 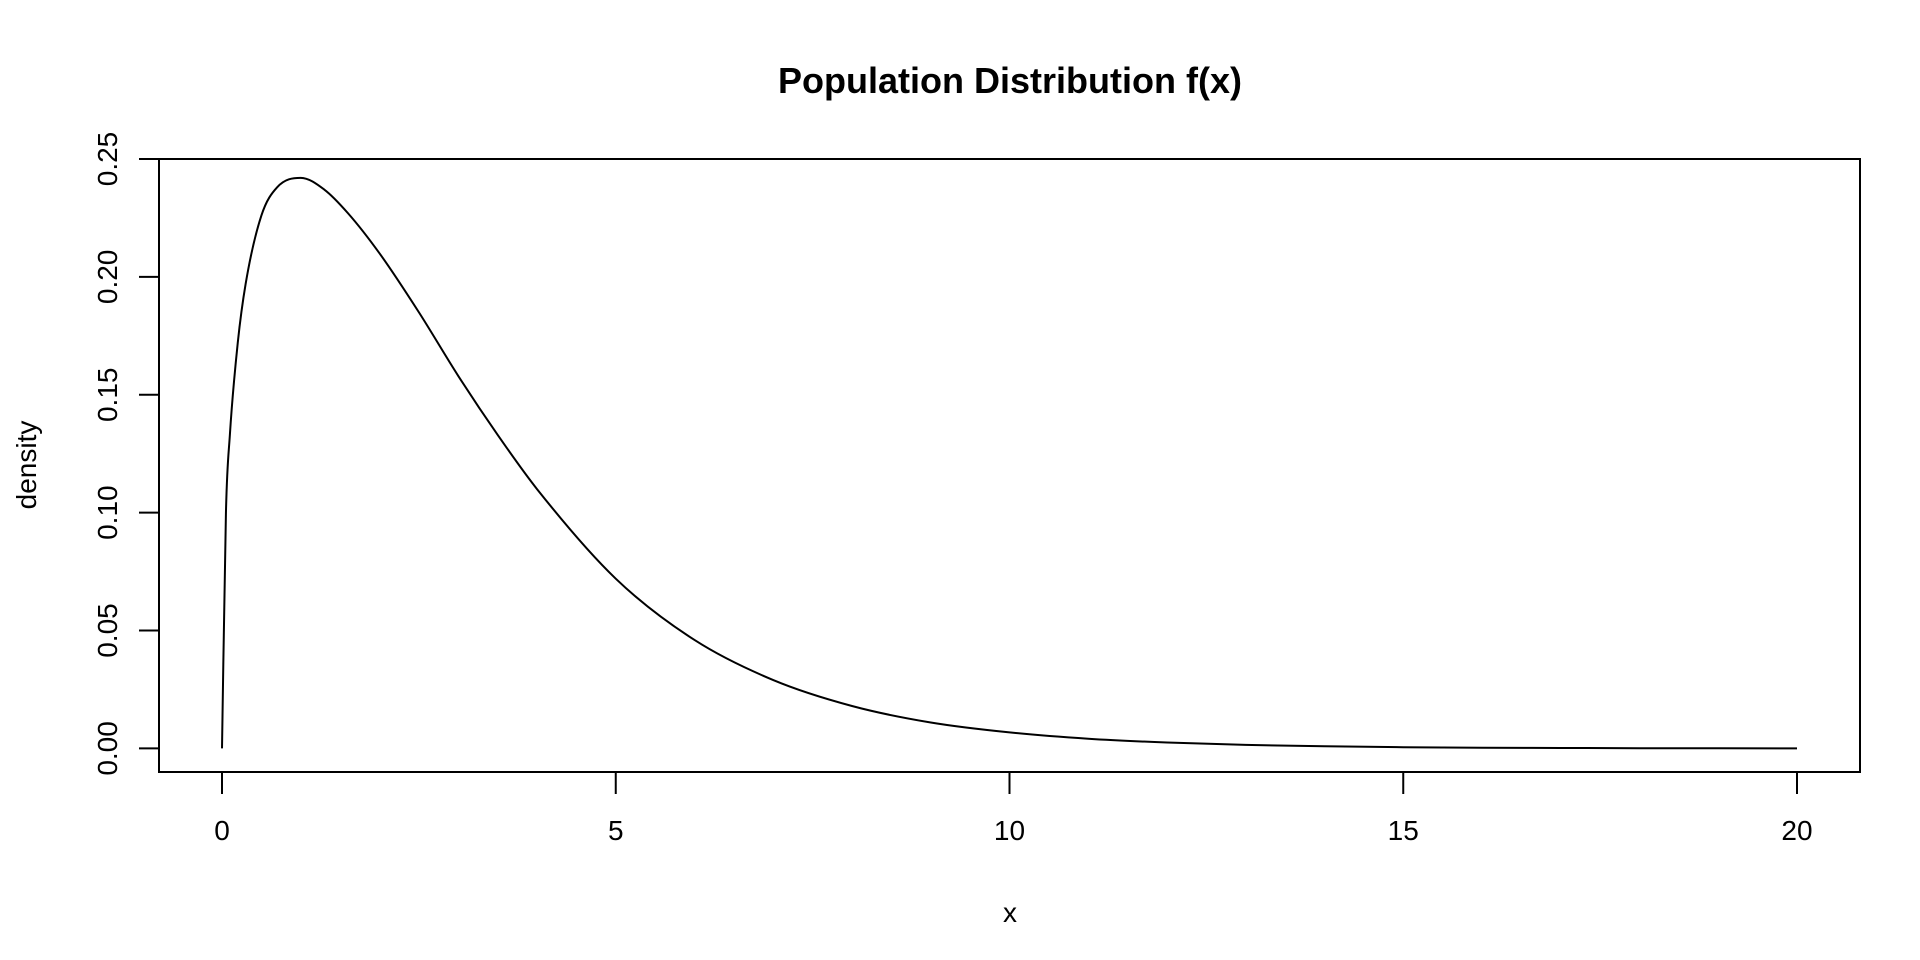 I want to click on chart-title: Population Distribution f(x), so click(x=1010, y=80).